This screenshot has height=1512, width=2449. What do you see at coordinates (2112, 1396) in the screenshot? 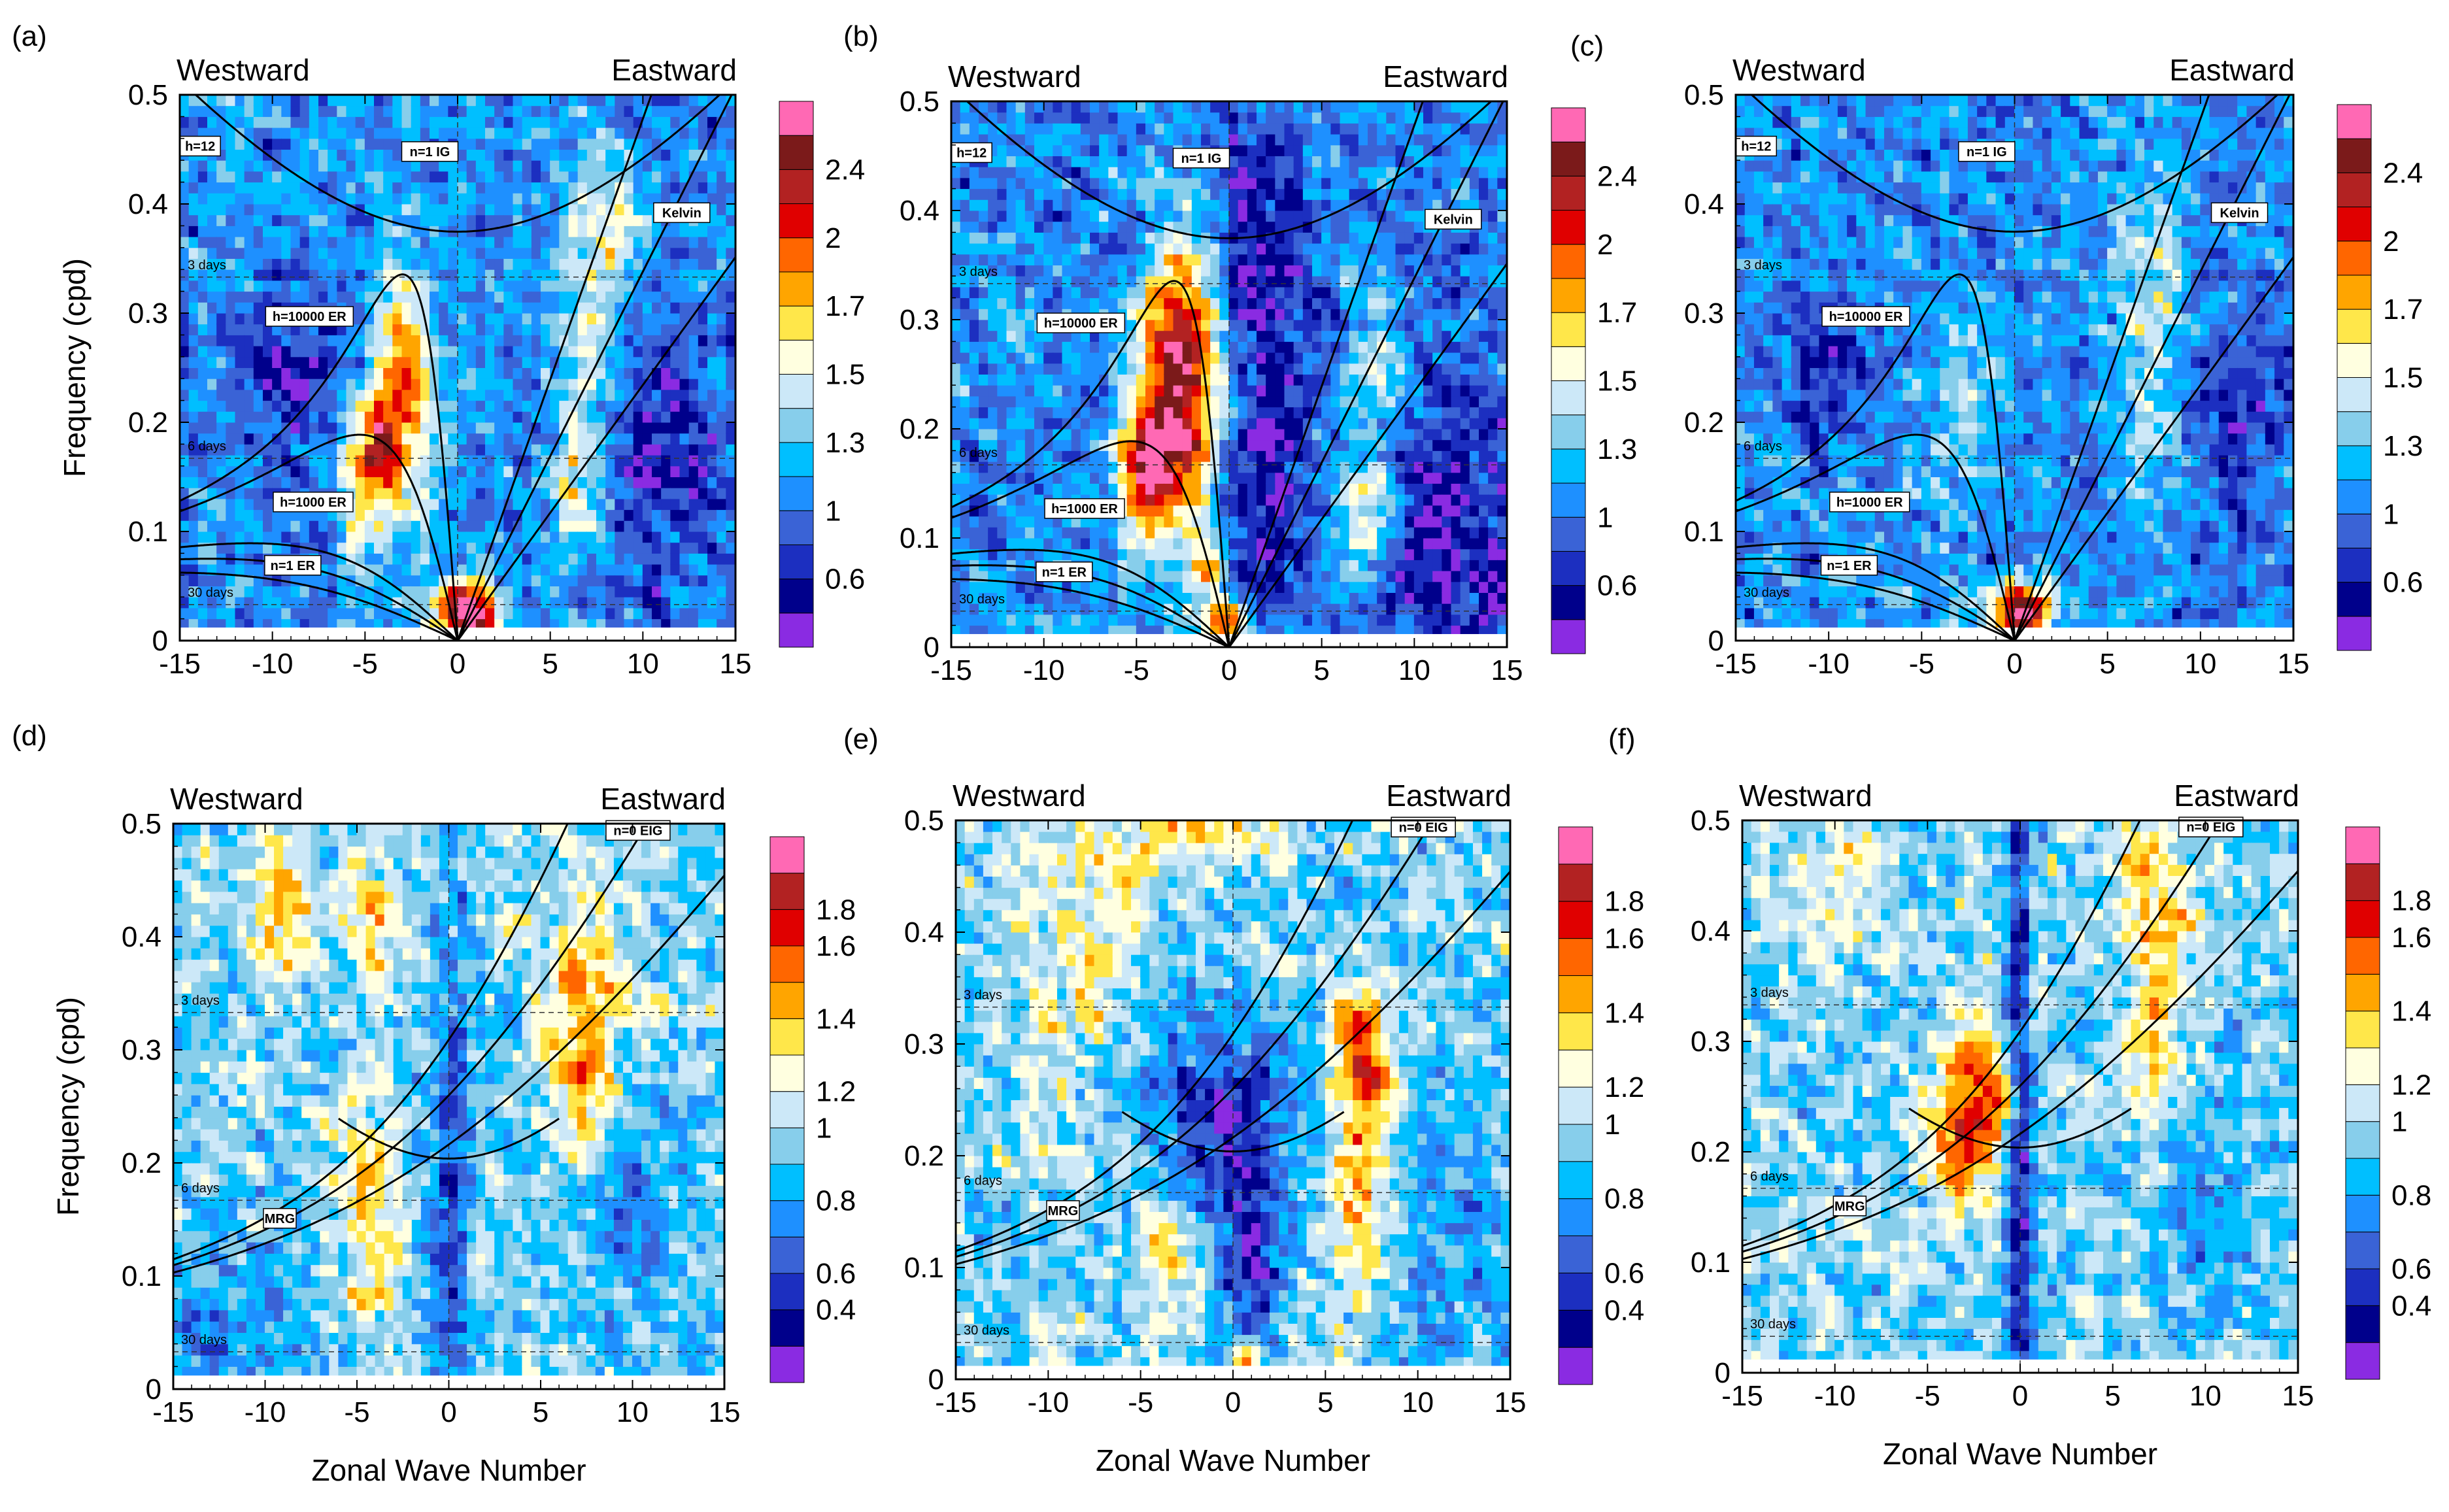
I see `x-tick-label: 5` at bounding box center [2112, 1396].